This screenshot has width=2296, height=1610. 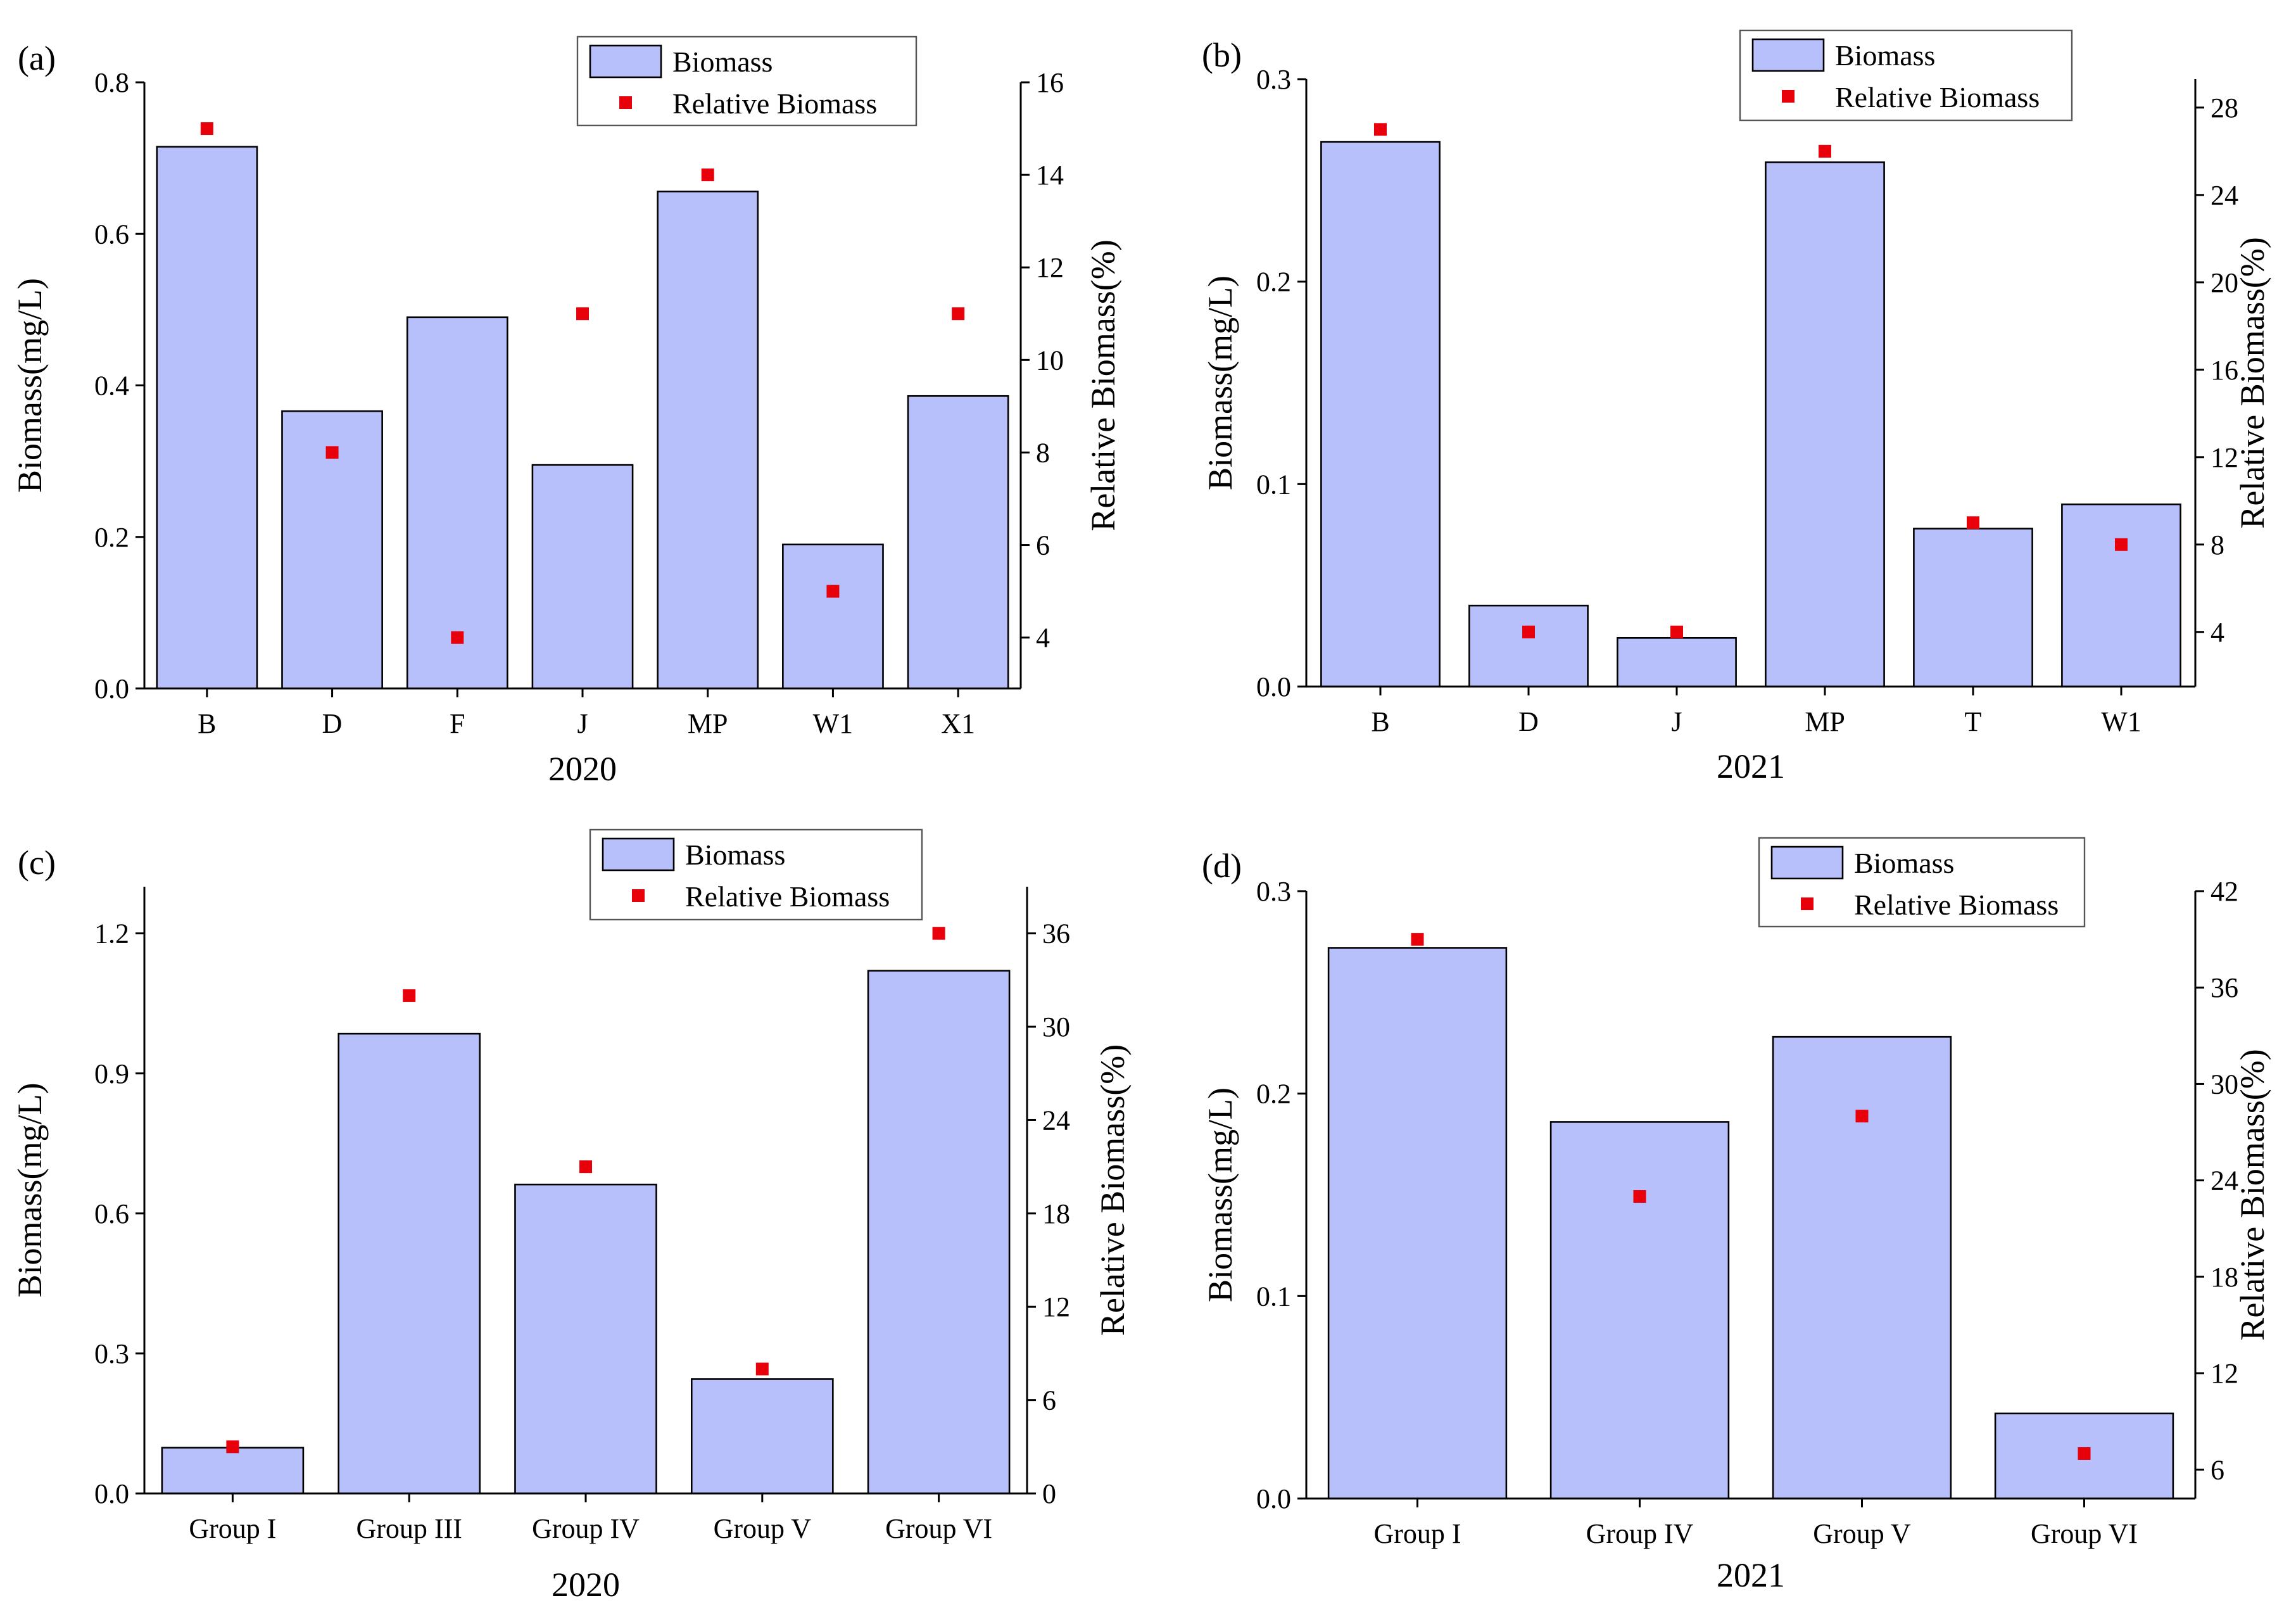 I want to click on category-label: Group VI, so click(x=938, y=1528).